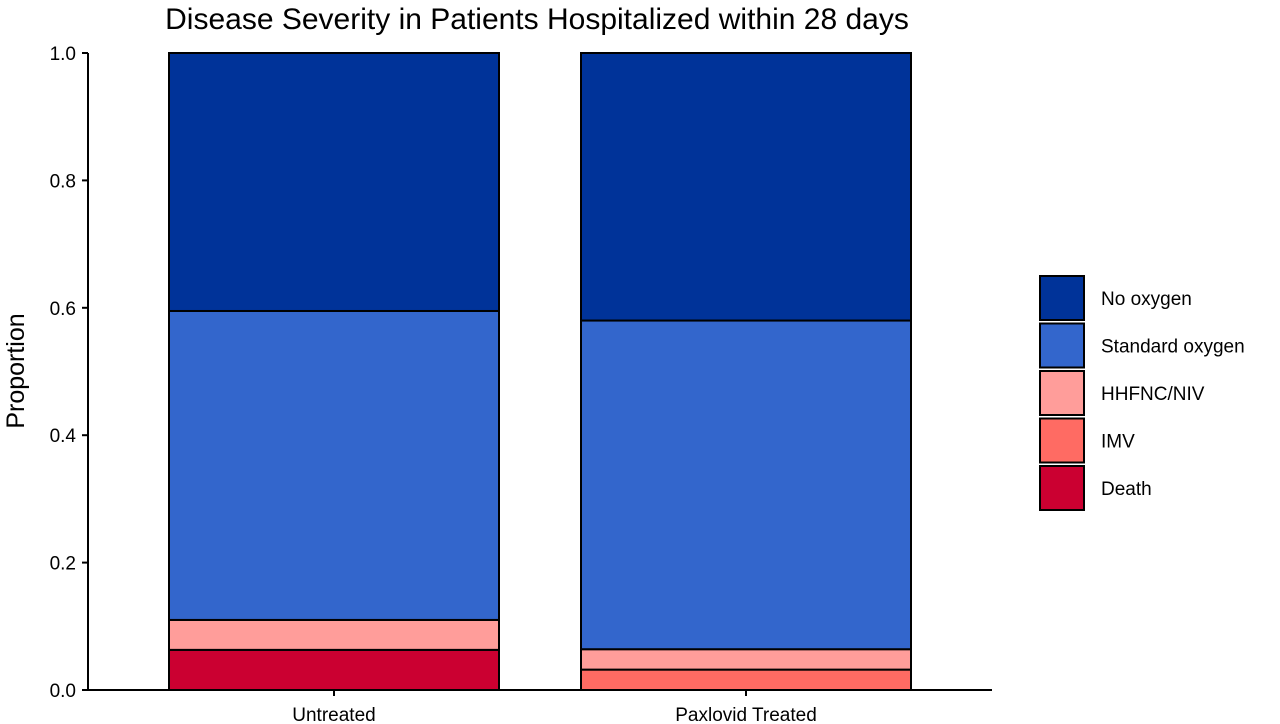 The image size is (1280, 724). I want to click on bar-untreated-death, so click(334, 670).